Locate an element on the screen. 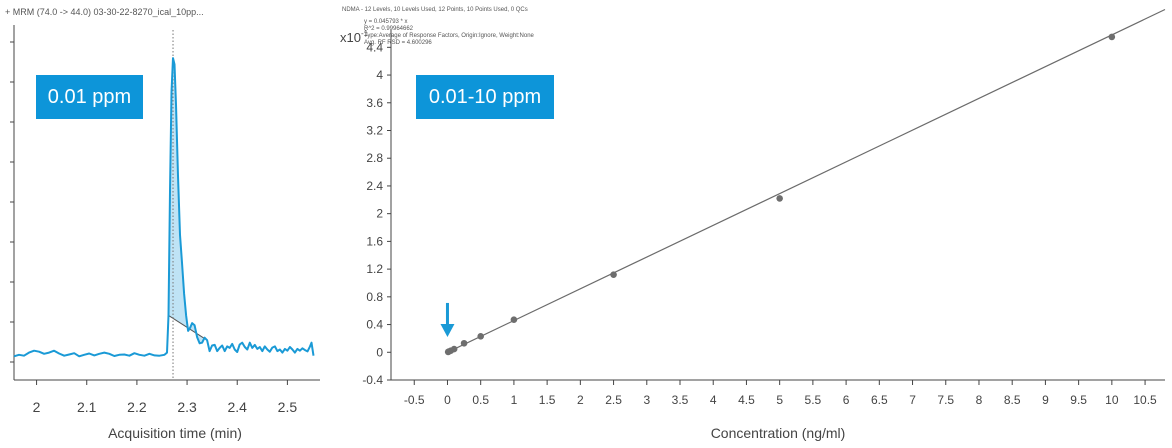 Image resolution: width=1172 pixels, height=448 pixels. y-multiplier: x10-1 is located at coordinates (354, 37).